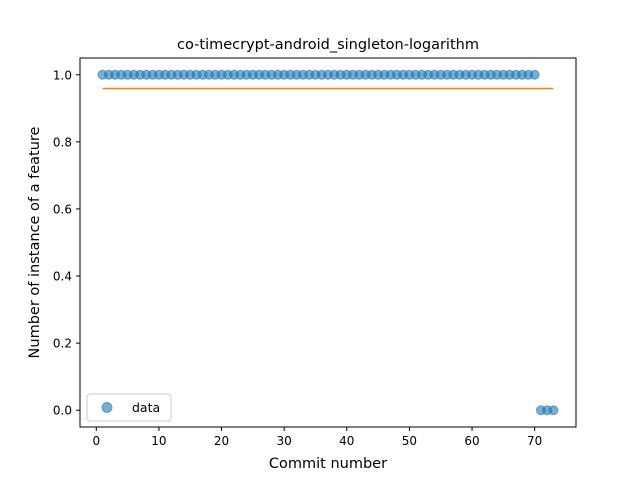 The height and width of the screenshot is (480, 640). I want to click on chart-title: co-timecrypt-android_singleton-logarithm, so click(328, 45).